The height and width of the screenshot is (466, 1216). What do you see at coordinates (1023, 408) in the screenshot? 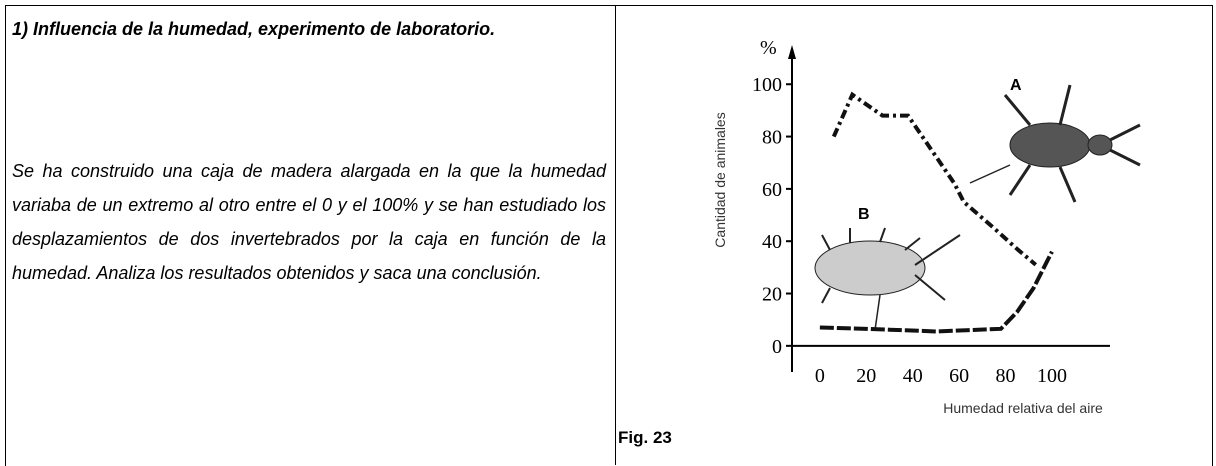
I see `x-axis-label: Humedad relativa del aire` at bounding box center [1023, 408].